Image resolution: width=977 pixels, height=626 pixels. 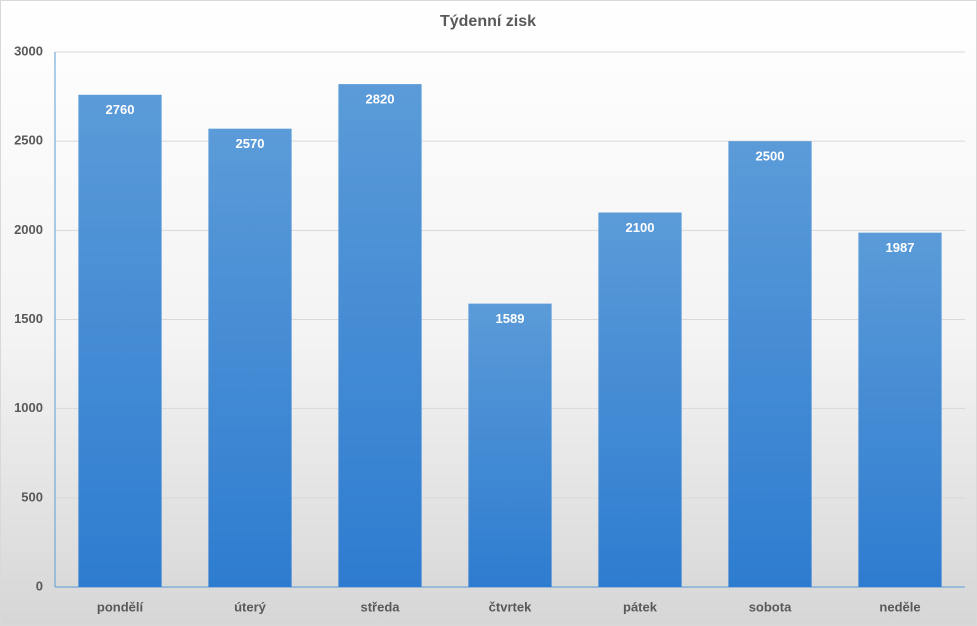 I want to click on y-tick-label: 1000, so click(x=28, y=407).